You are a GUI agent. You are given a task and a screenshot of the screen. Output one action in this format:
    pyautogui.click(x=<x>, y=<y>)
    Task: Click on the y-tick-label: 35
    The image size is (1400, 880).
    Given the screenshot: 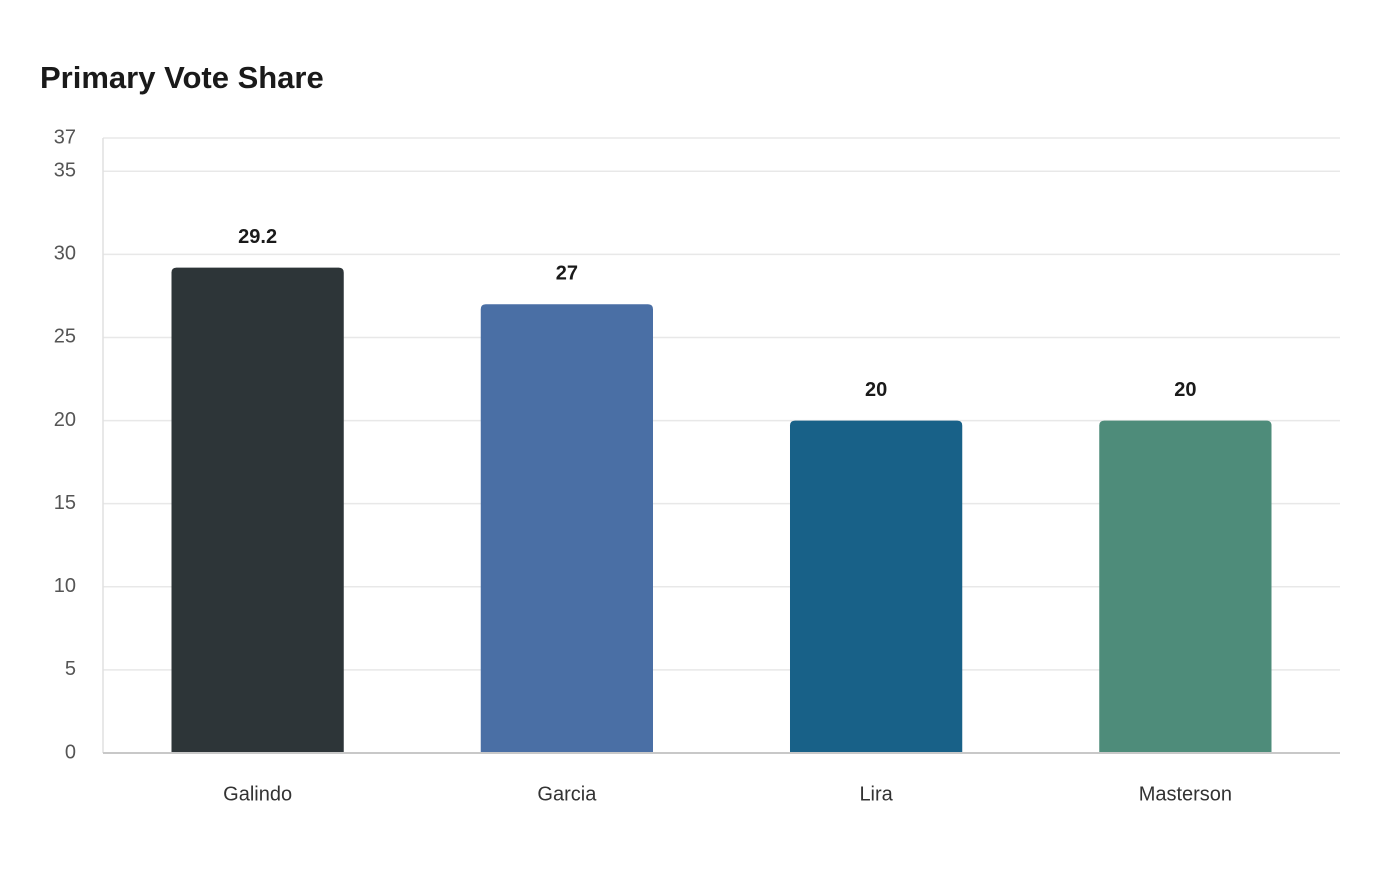 What is the action you would take?
    pyautogui.click(x=65, y=171)
    